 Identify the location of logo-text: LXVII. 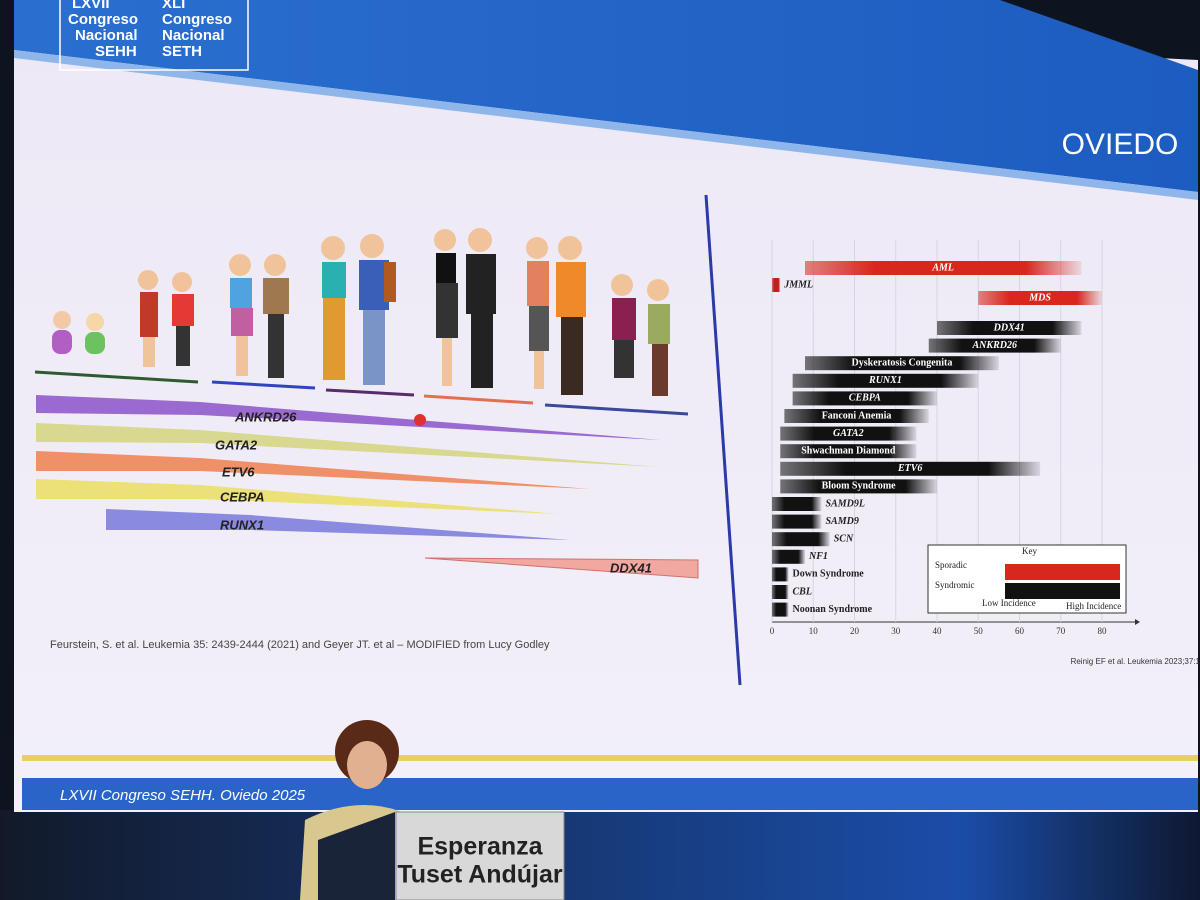
(91, 6).